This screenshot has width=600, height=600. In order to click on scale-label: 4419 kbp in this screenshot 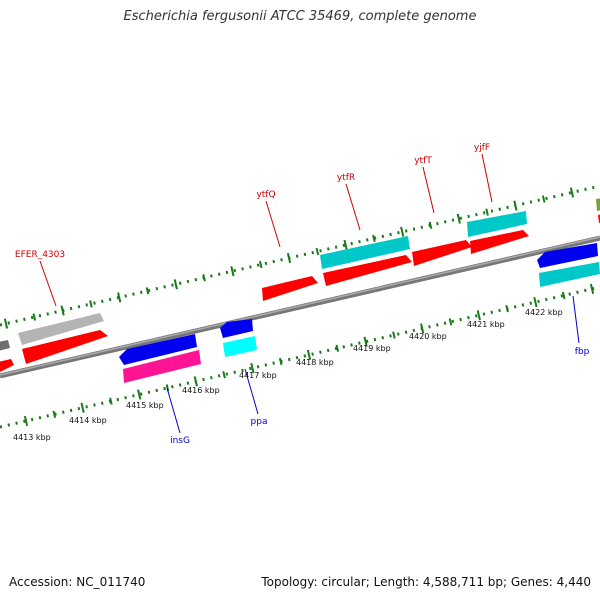, I will do `click(372, 348)`.